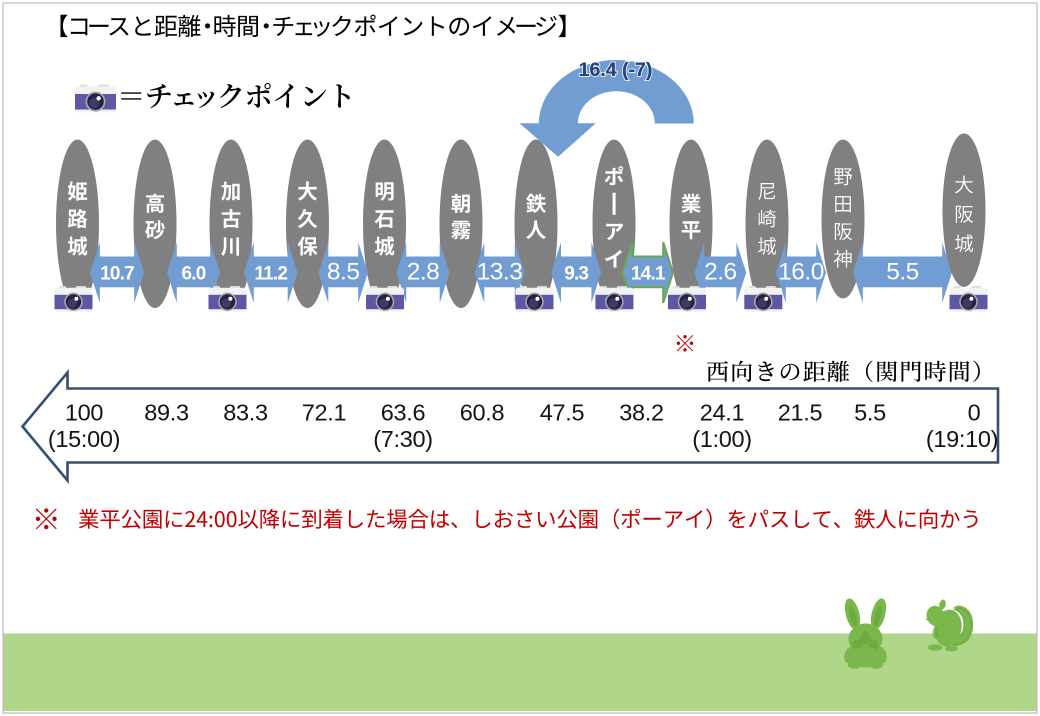 The height and width of the screenshot is (716, 1040). I want to click on svg-text: 21.5, so click(800, 413).